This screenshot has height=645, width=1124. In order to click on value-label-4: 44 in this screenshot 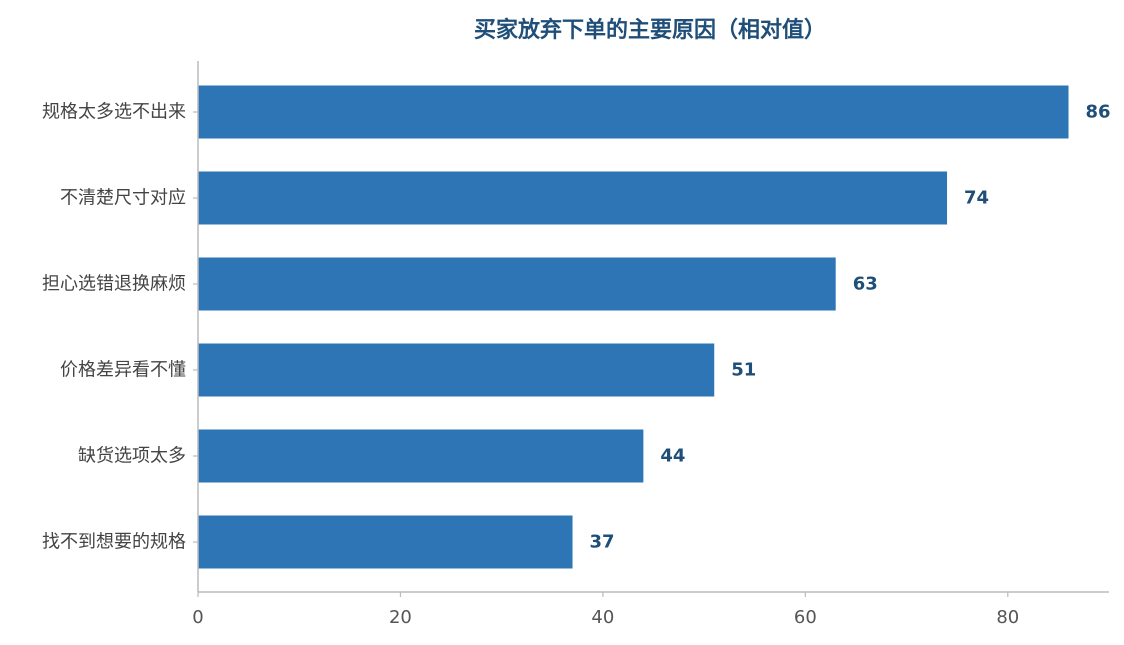, I will do `click(672, 456)`.